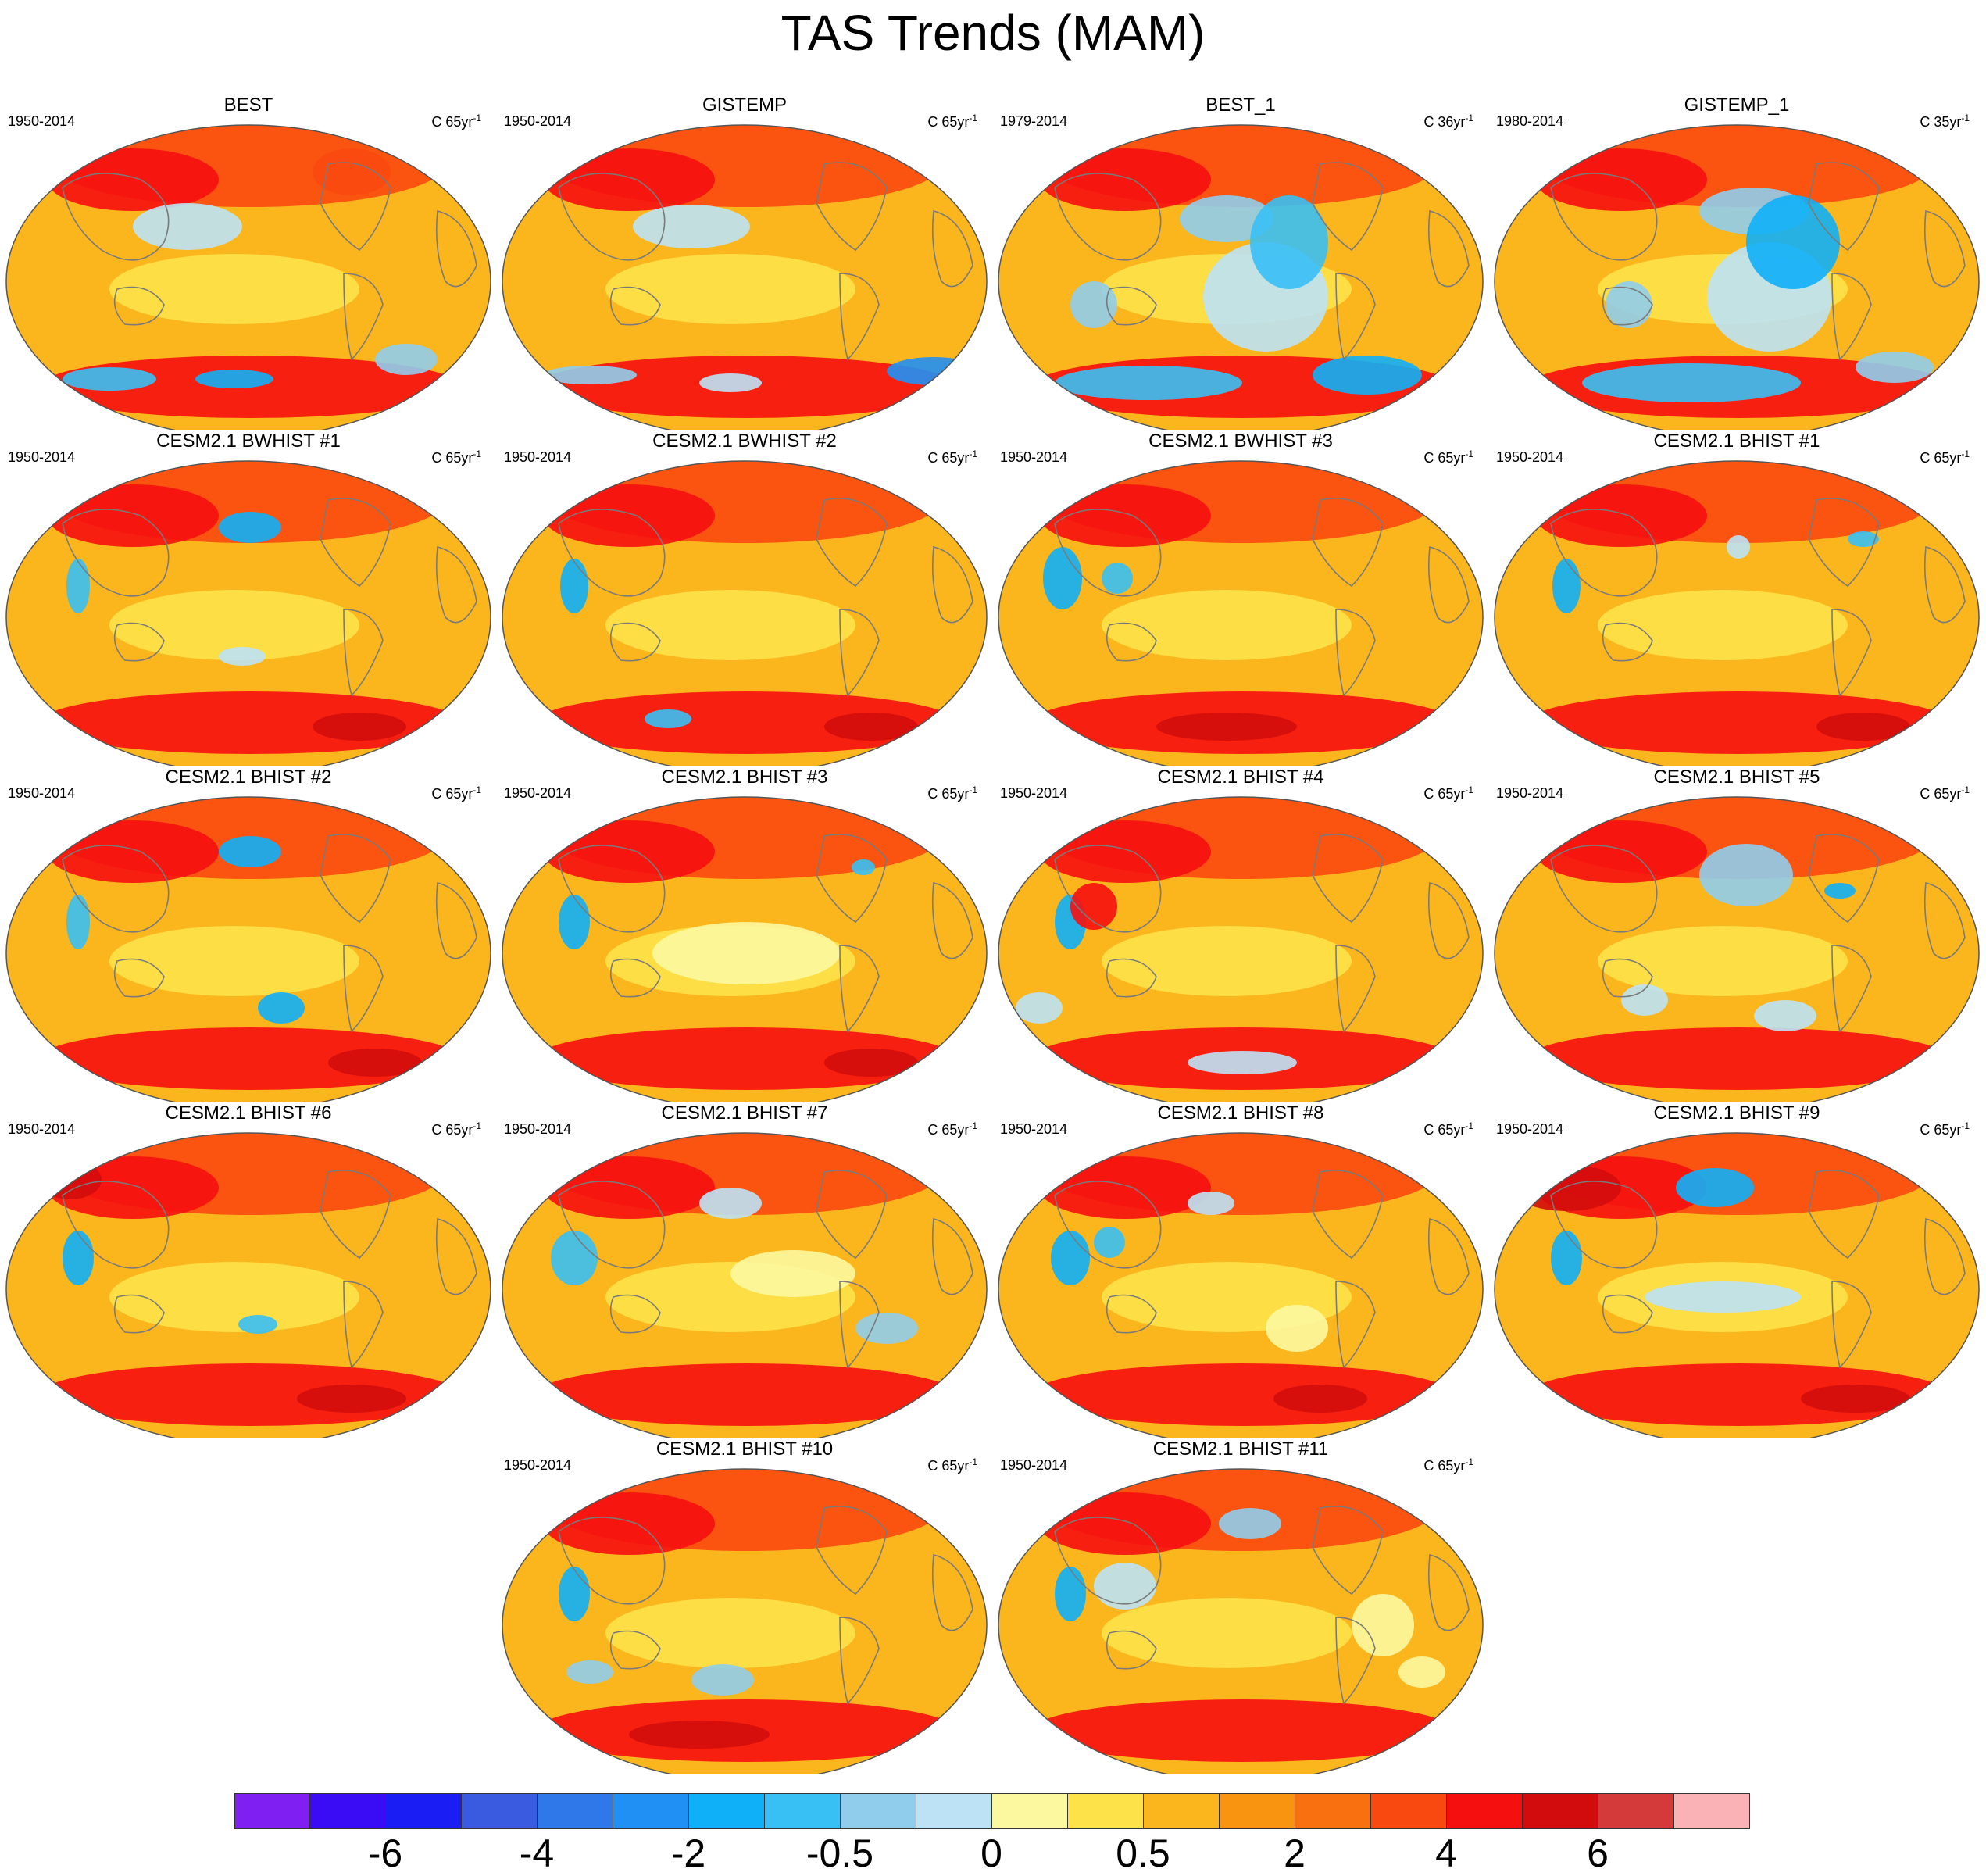 The image size is (1986, 1876). What do you see at coordinates (1736, 598) in the screenshot?
I see `map-panel: CESM2.1 BHIST #1 1950-2014 C 65yr-1` at bounding box center [1736, 598].